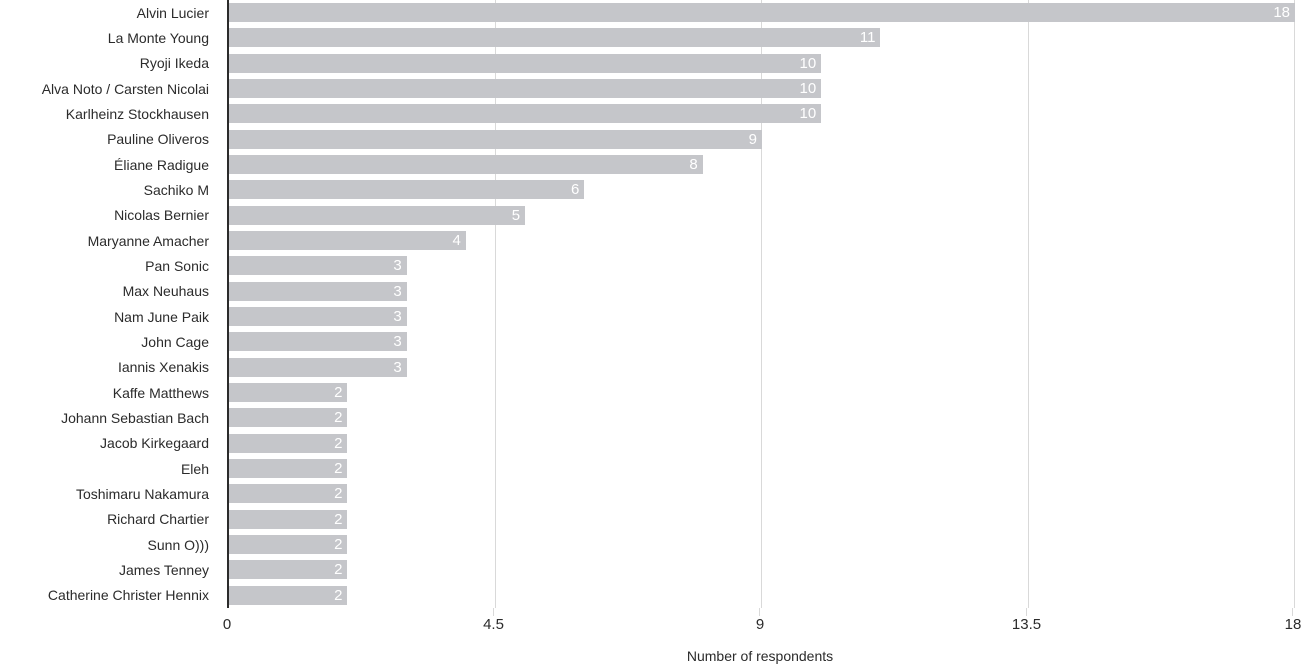  I want to click on bar: 6, so click(407, 190).